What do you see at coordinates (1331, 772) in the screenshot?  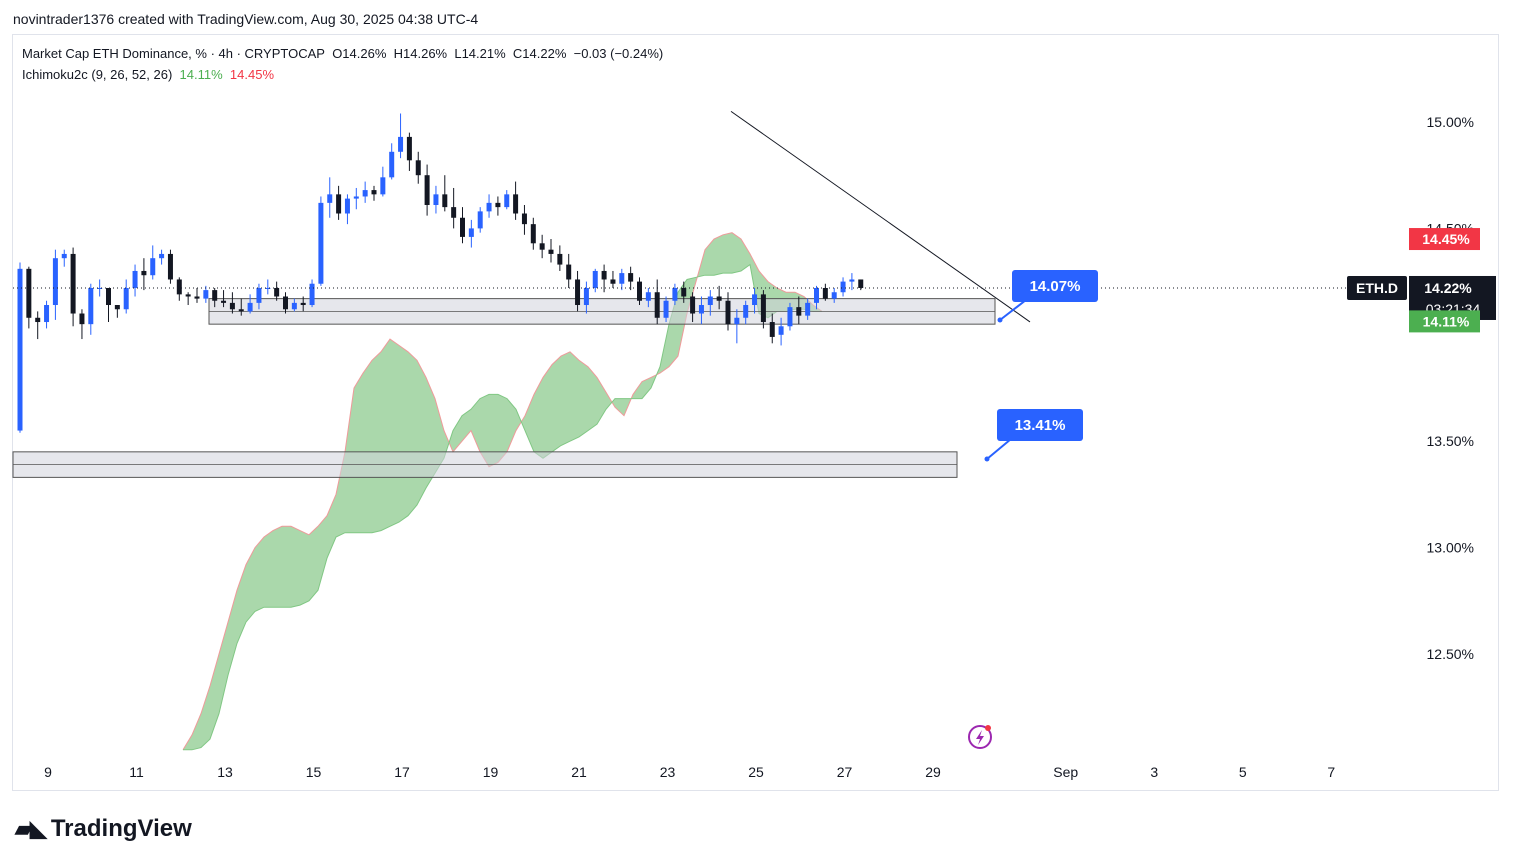 I see `x-tick-label: 7` at bounding box center [1331, 772].